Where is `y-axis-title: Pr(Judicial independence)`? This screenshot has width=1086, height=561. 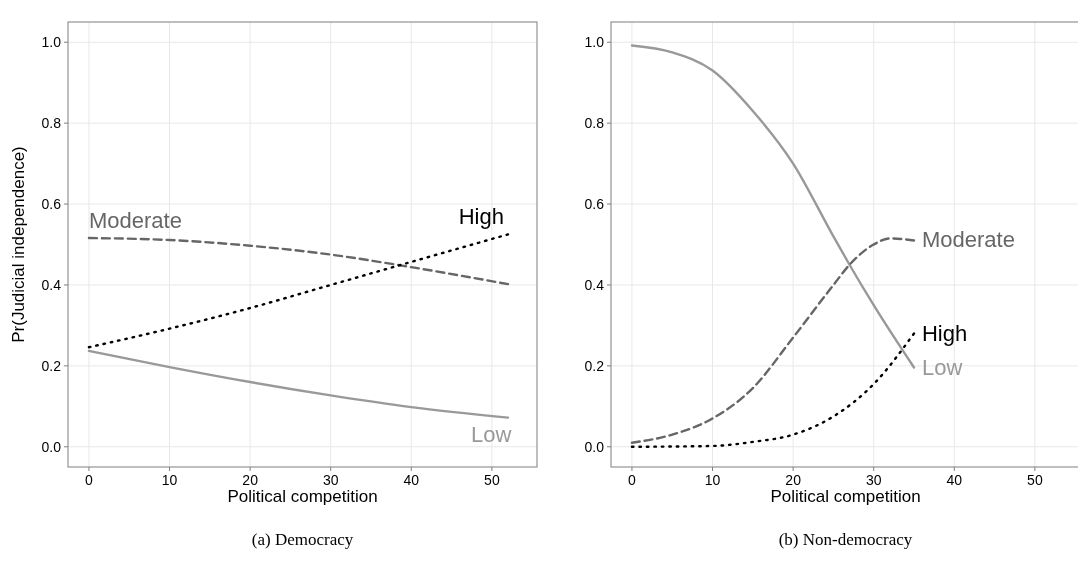 y-axis-title: Pr(Judicial independence) is located at coordinates (18, 244).